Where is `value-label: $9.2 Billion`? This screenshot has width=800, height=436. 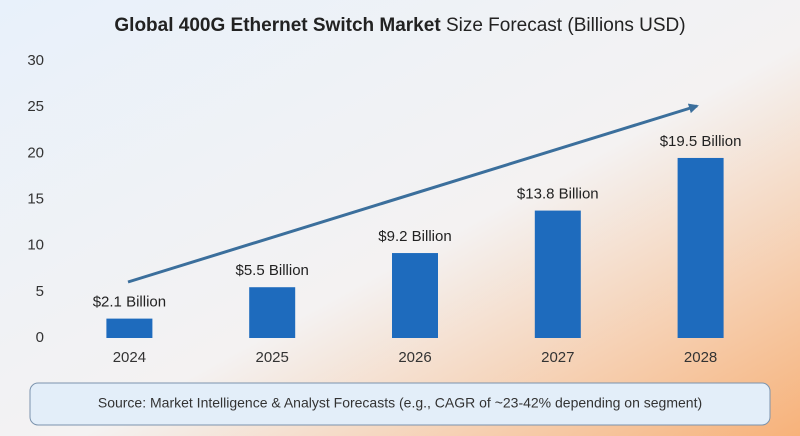
value-label: $9.2 Billion is located at coordinates (414, 236).